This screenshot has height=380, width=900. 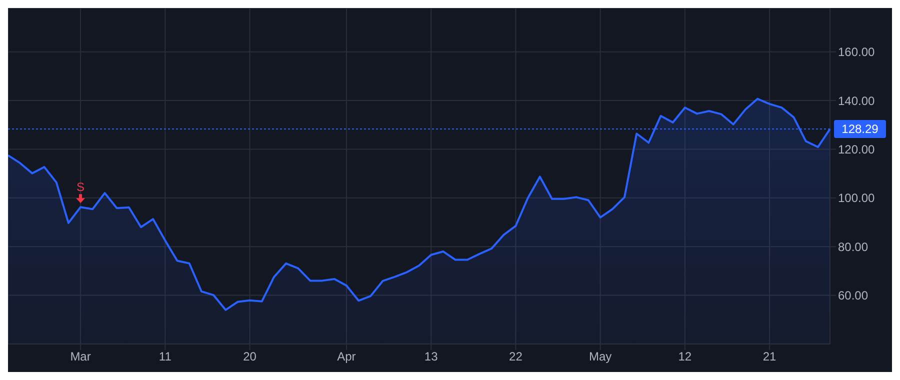 What do you see at coordinates (853, 247) in the screenshot?
I see `y-tick-label: 80.00` at bounding box center [853, 247].